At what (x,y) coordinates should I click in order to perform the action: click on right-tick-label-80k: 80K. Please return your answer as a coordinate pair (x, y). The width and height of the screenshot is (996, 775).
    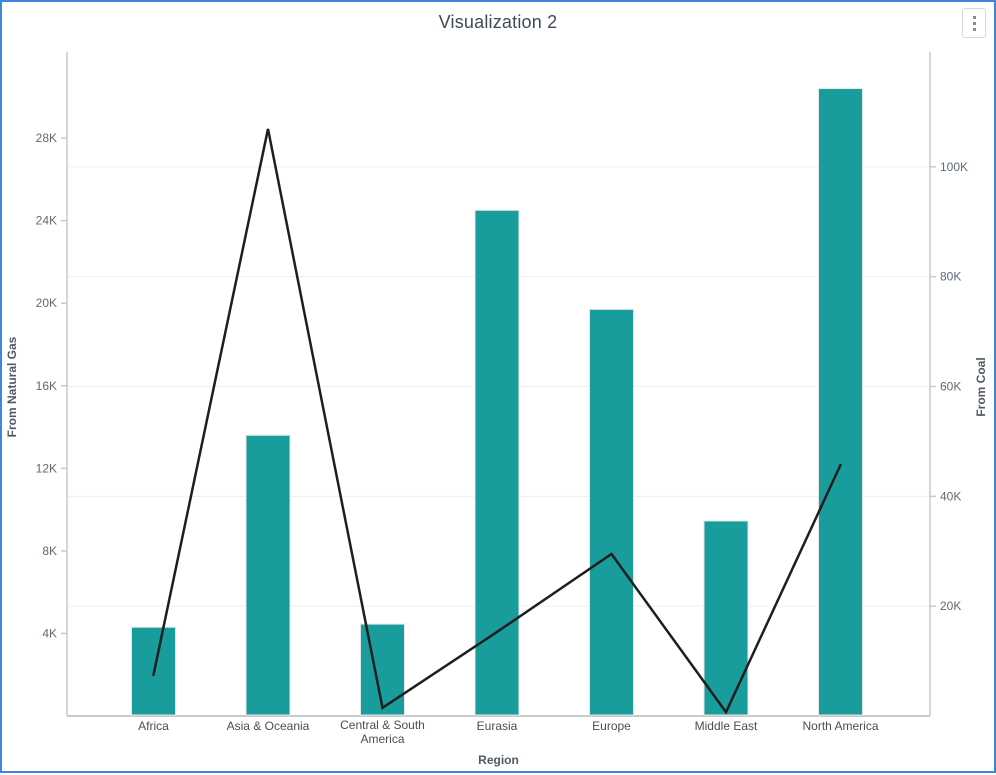
    Looking at the image, I should click on (950, 277).